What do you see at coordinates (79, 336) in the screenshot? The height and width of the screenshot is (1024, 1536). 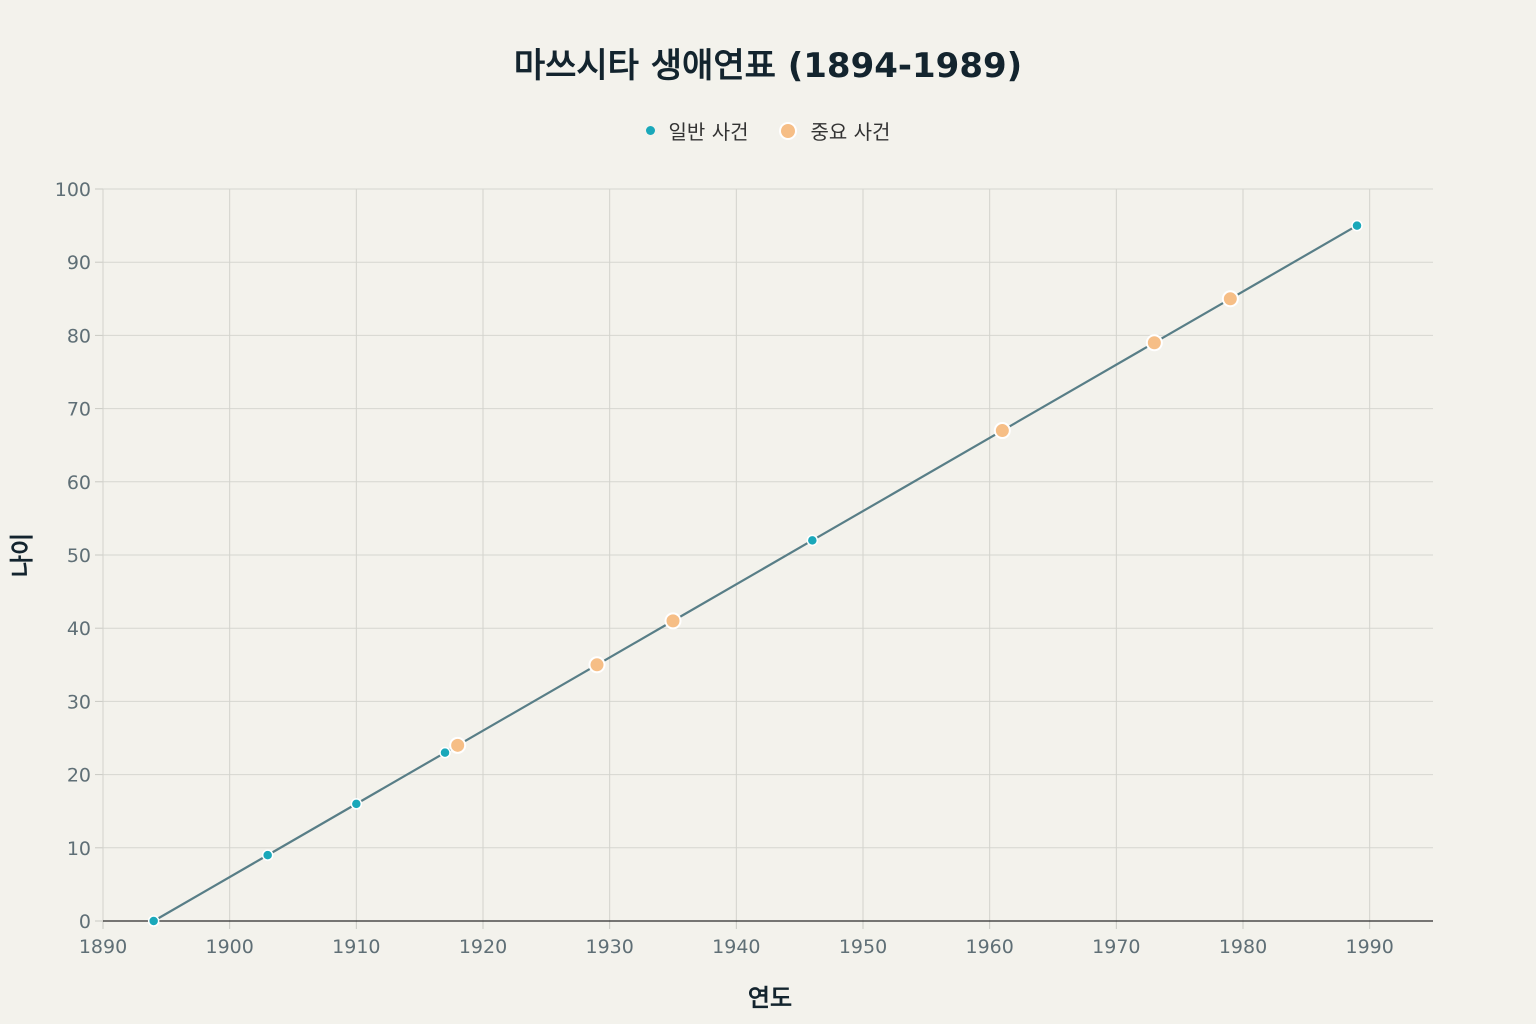 I see `y-tick-label: 80` at bounding box center [79, 336].